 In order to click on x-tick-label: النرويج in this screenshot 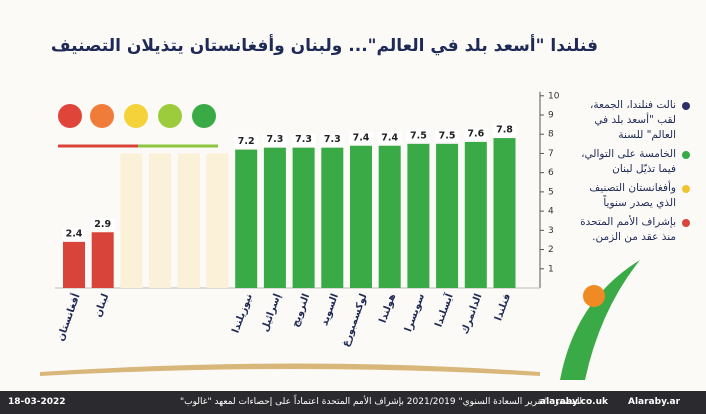, I will do `click(301, 310)`.